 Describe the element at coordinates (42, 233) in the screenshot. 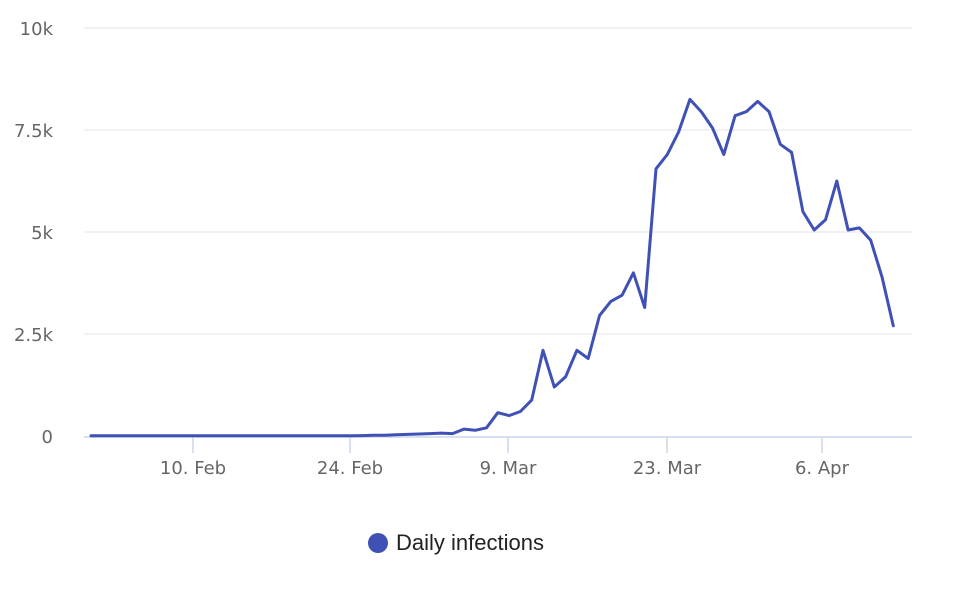

I see `y-tick-label: 5k` at that location.